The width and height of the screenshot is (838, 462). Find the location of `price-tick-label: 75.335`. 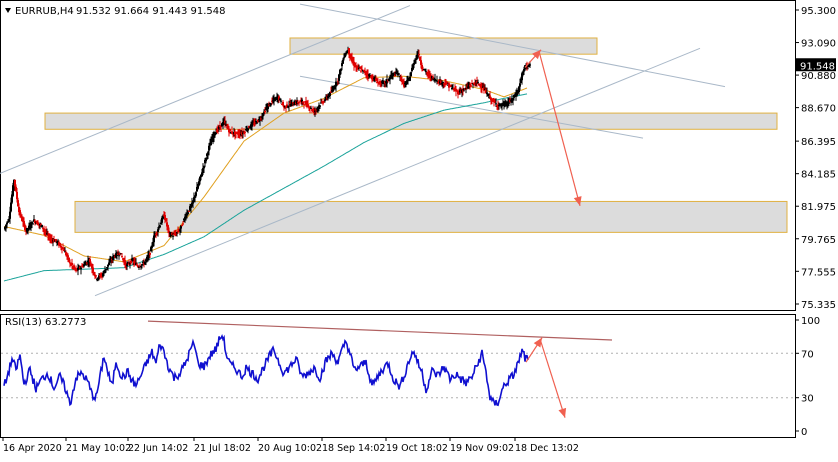

price-tick-label: 75.335 is located at coordinates (818, 305).